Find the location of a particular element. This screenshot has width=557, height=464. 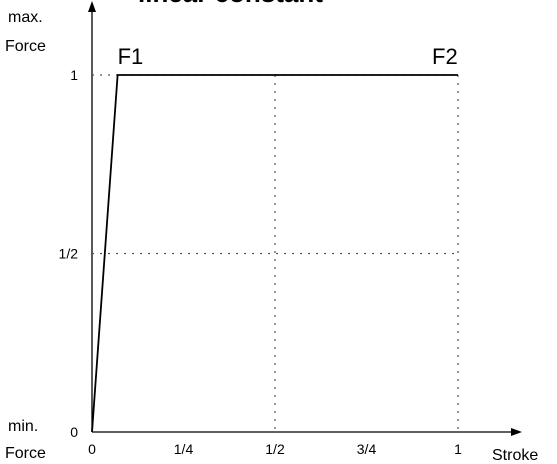

x-tick-label: 3/4 is located at coordinates (367, 449).